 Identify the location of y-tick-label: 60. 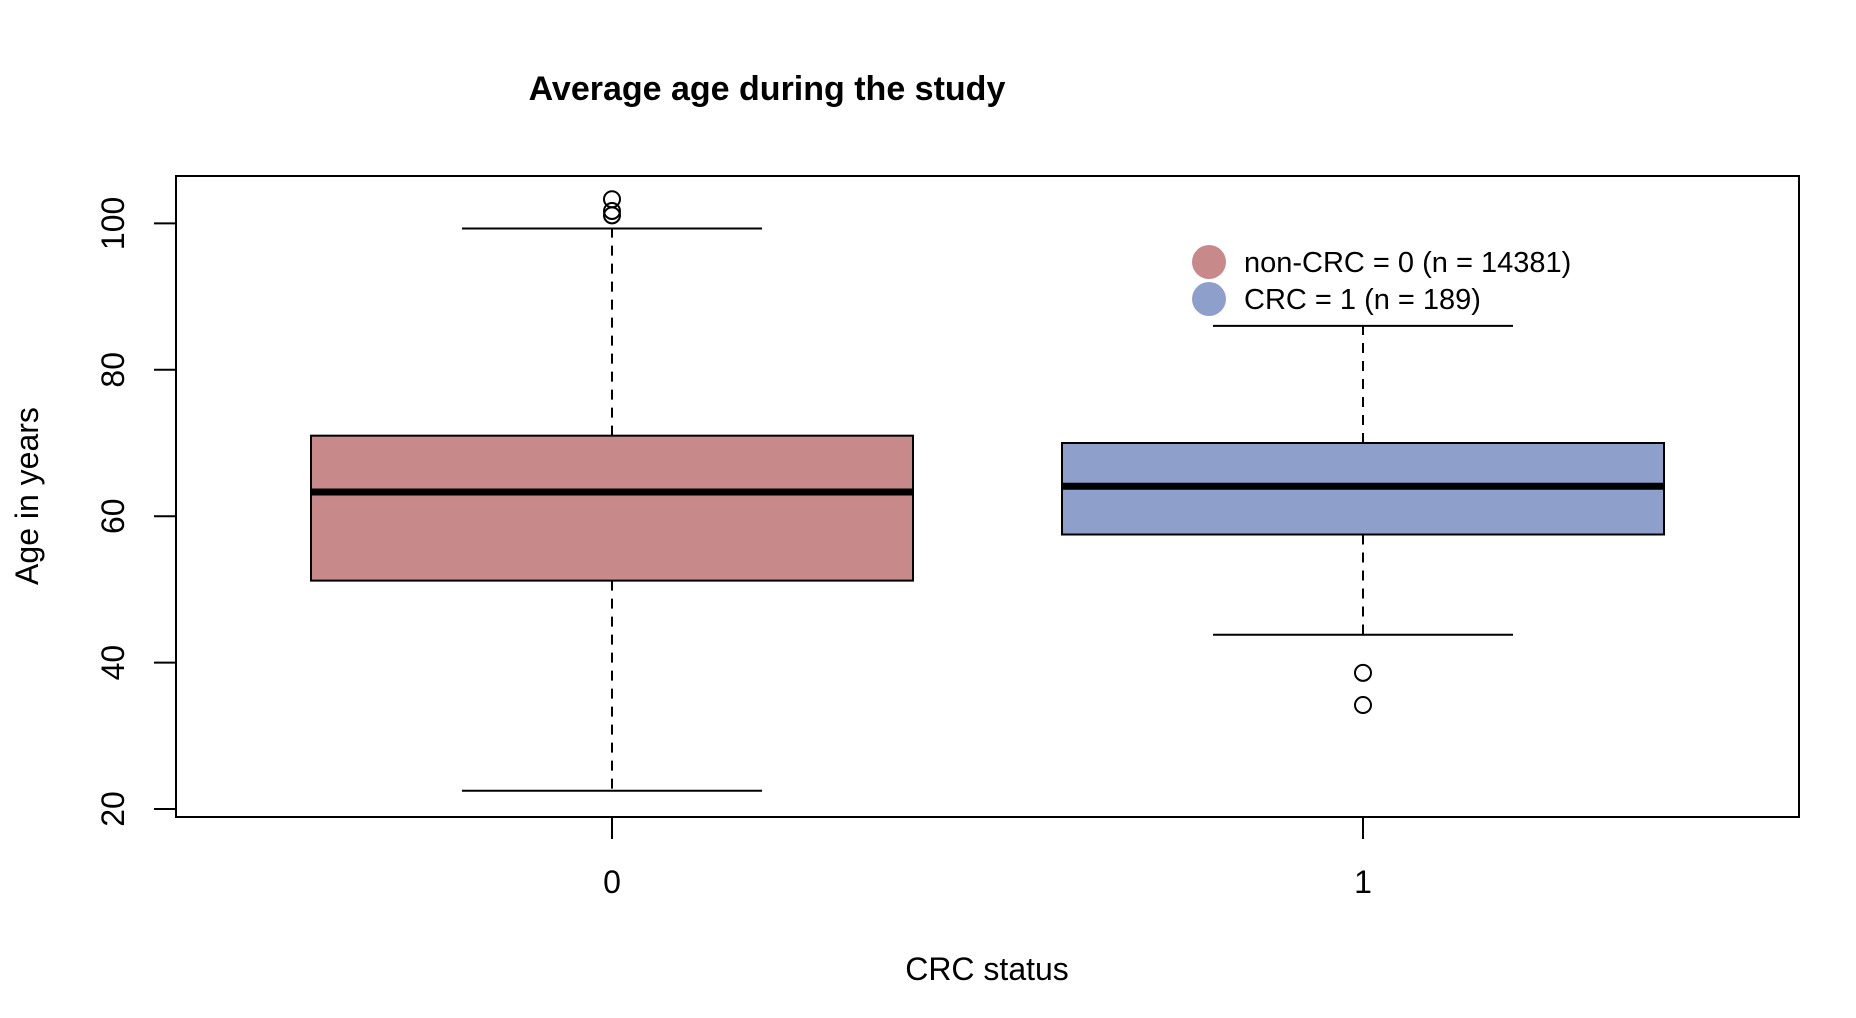
(113, 516).